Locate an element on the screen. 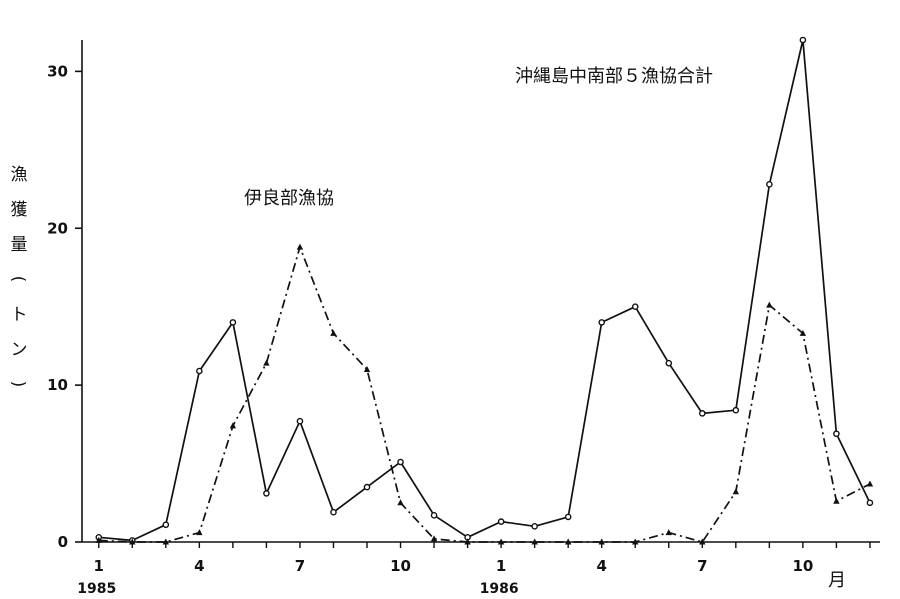  y-axis-label: 漁獲量 ( トン) is located at coordinates (18, 276).